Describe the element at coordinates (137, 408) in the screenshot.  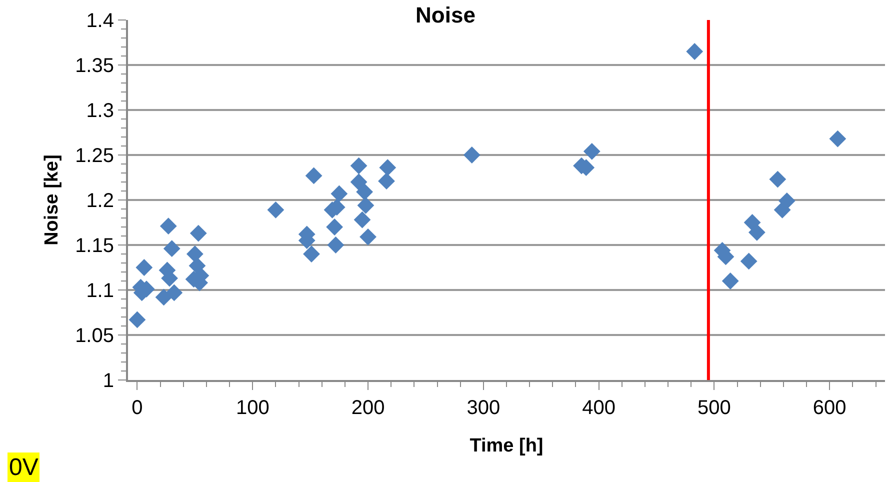
I see `x-tick-label: 0` at that location.